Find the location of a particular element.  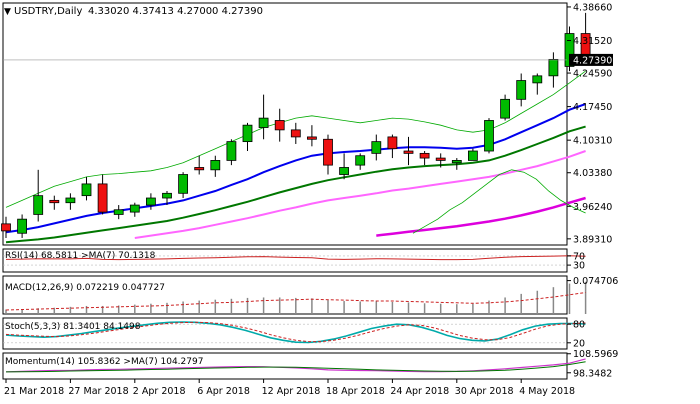

x-tick-label: 21 Mar 2018 is located at coordinates (34, 391).